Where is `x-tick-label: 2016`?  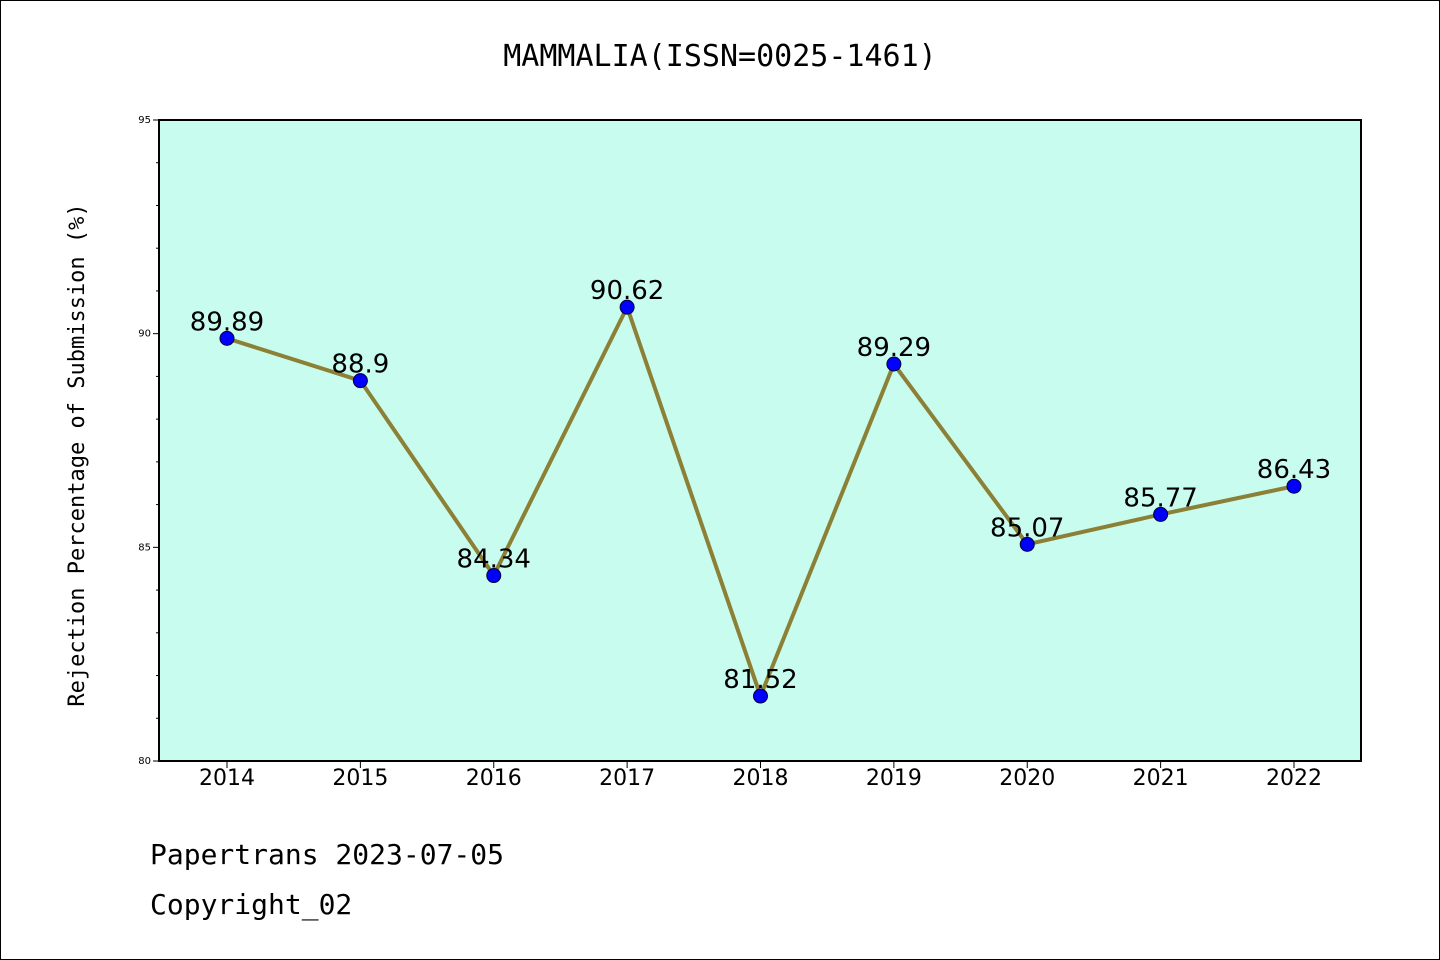
x-tick-label: 2016 is located at coordinates (494, 778).